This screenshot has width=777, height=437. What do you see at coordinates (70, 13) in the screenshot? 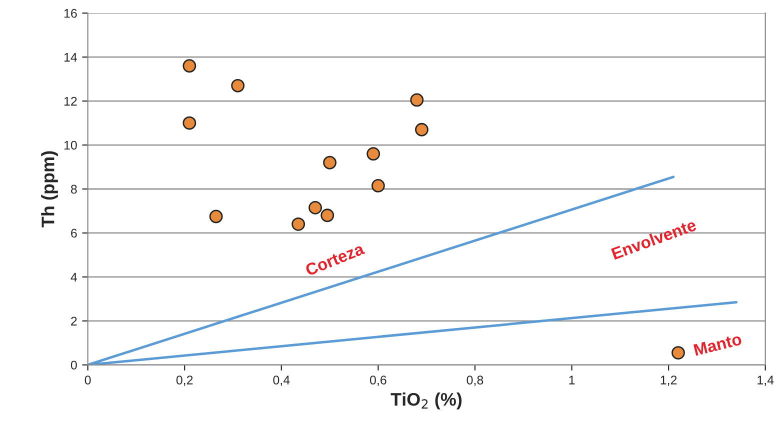
I see `y-tick-label: 16` at bounding box center [70, 13].